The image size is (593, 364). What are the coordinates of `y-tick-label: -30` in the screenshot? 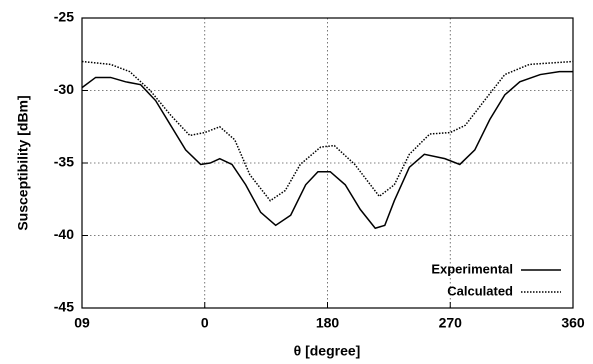 It's located at (64, 89).